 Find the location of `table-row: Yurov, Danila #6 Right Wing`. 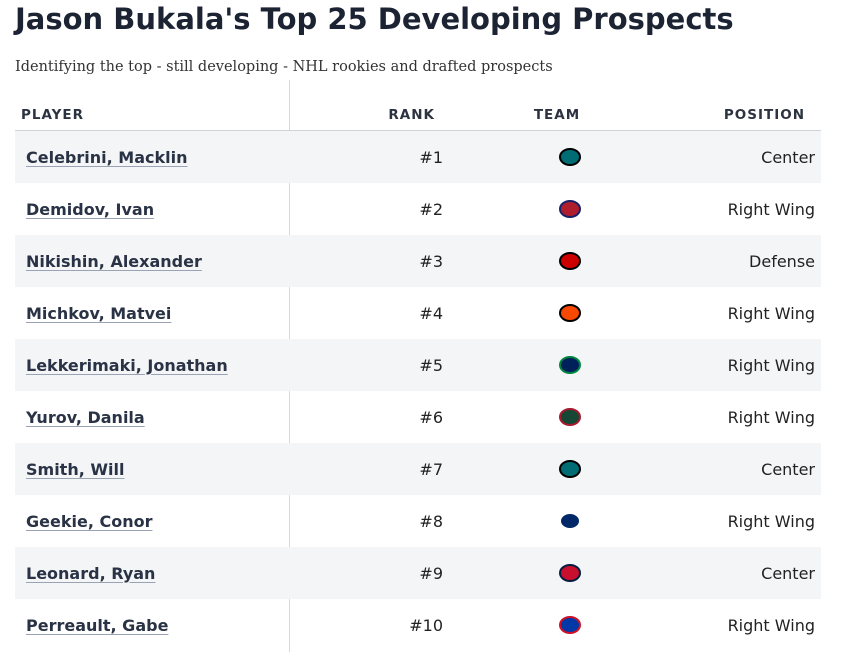

table-row: Yurov, Danila #6 Right Wing is located at coordinates (418, 417).